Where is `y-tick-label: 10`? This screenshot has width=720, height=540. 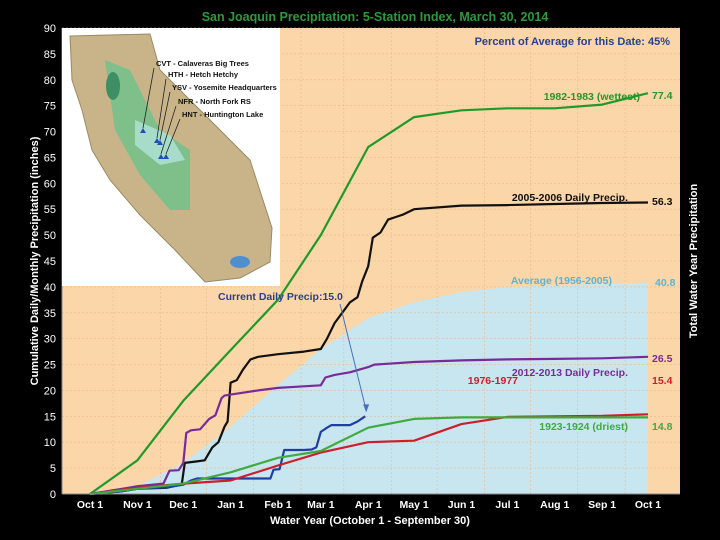 y-tick-label: 10 is located at coordinates (50, 443).